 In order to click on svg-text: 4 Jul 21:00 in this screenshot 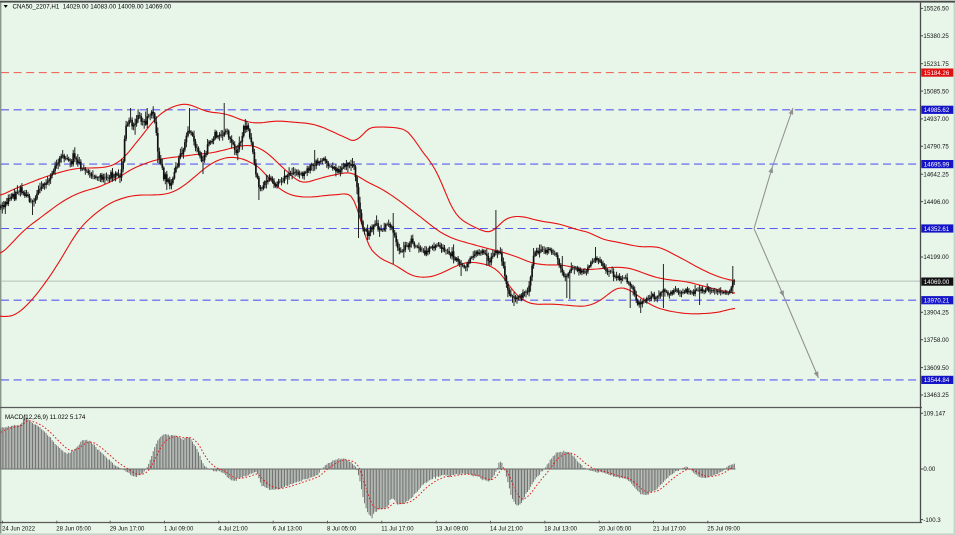, I will do `click(233, 529)`.